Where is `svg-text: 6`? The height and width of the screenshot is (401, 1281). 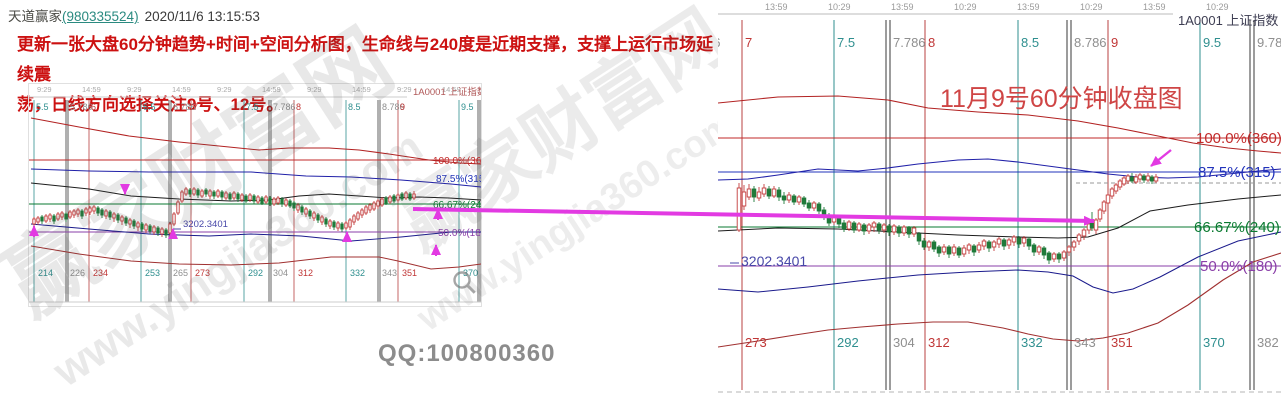 svg-text: 6 is located at coordinates (93, 107).